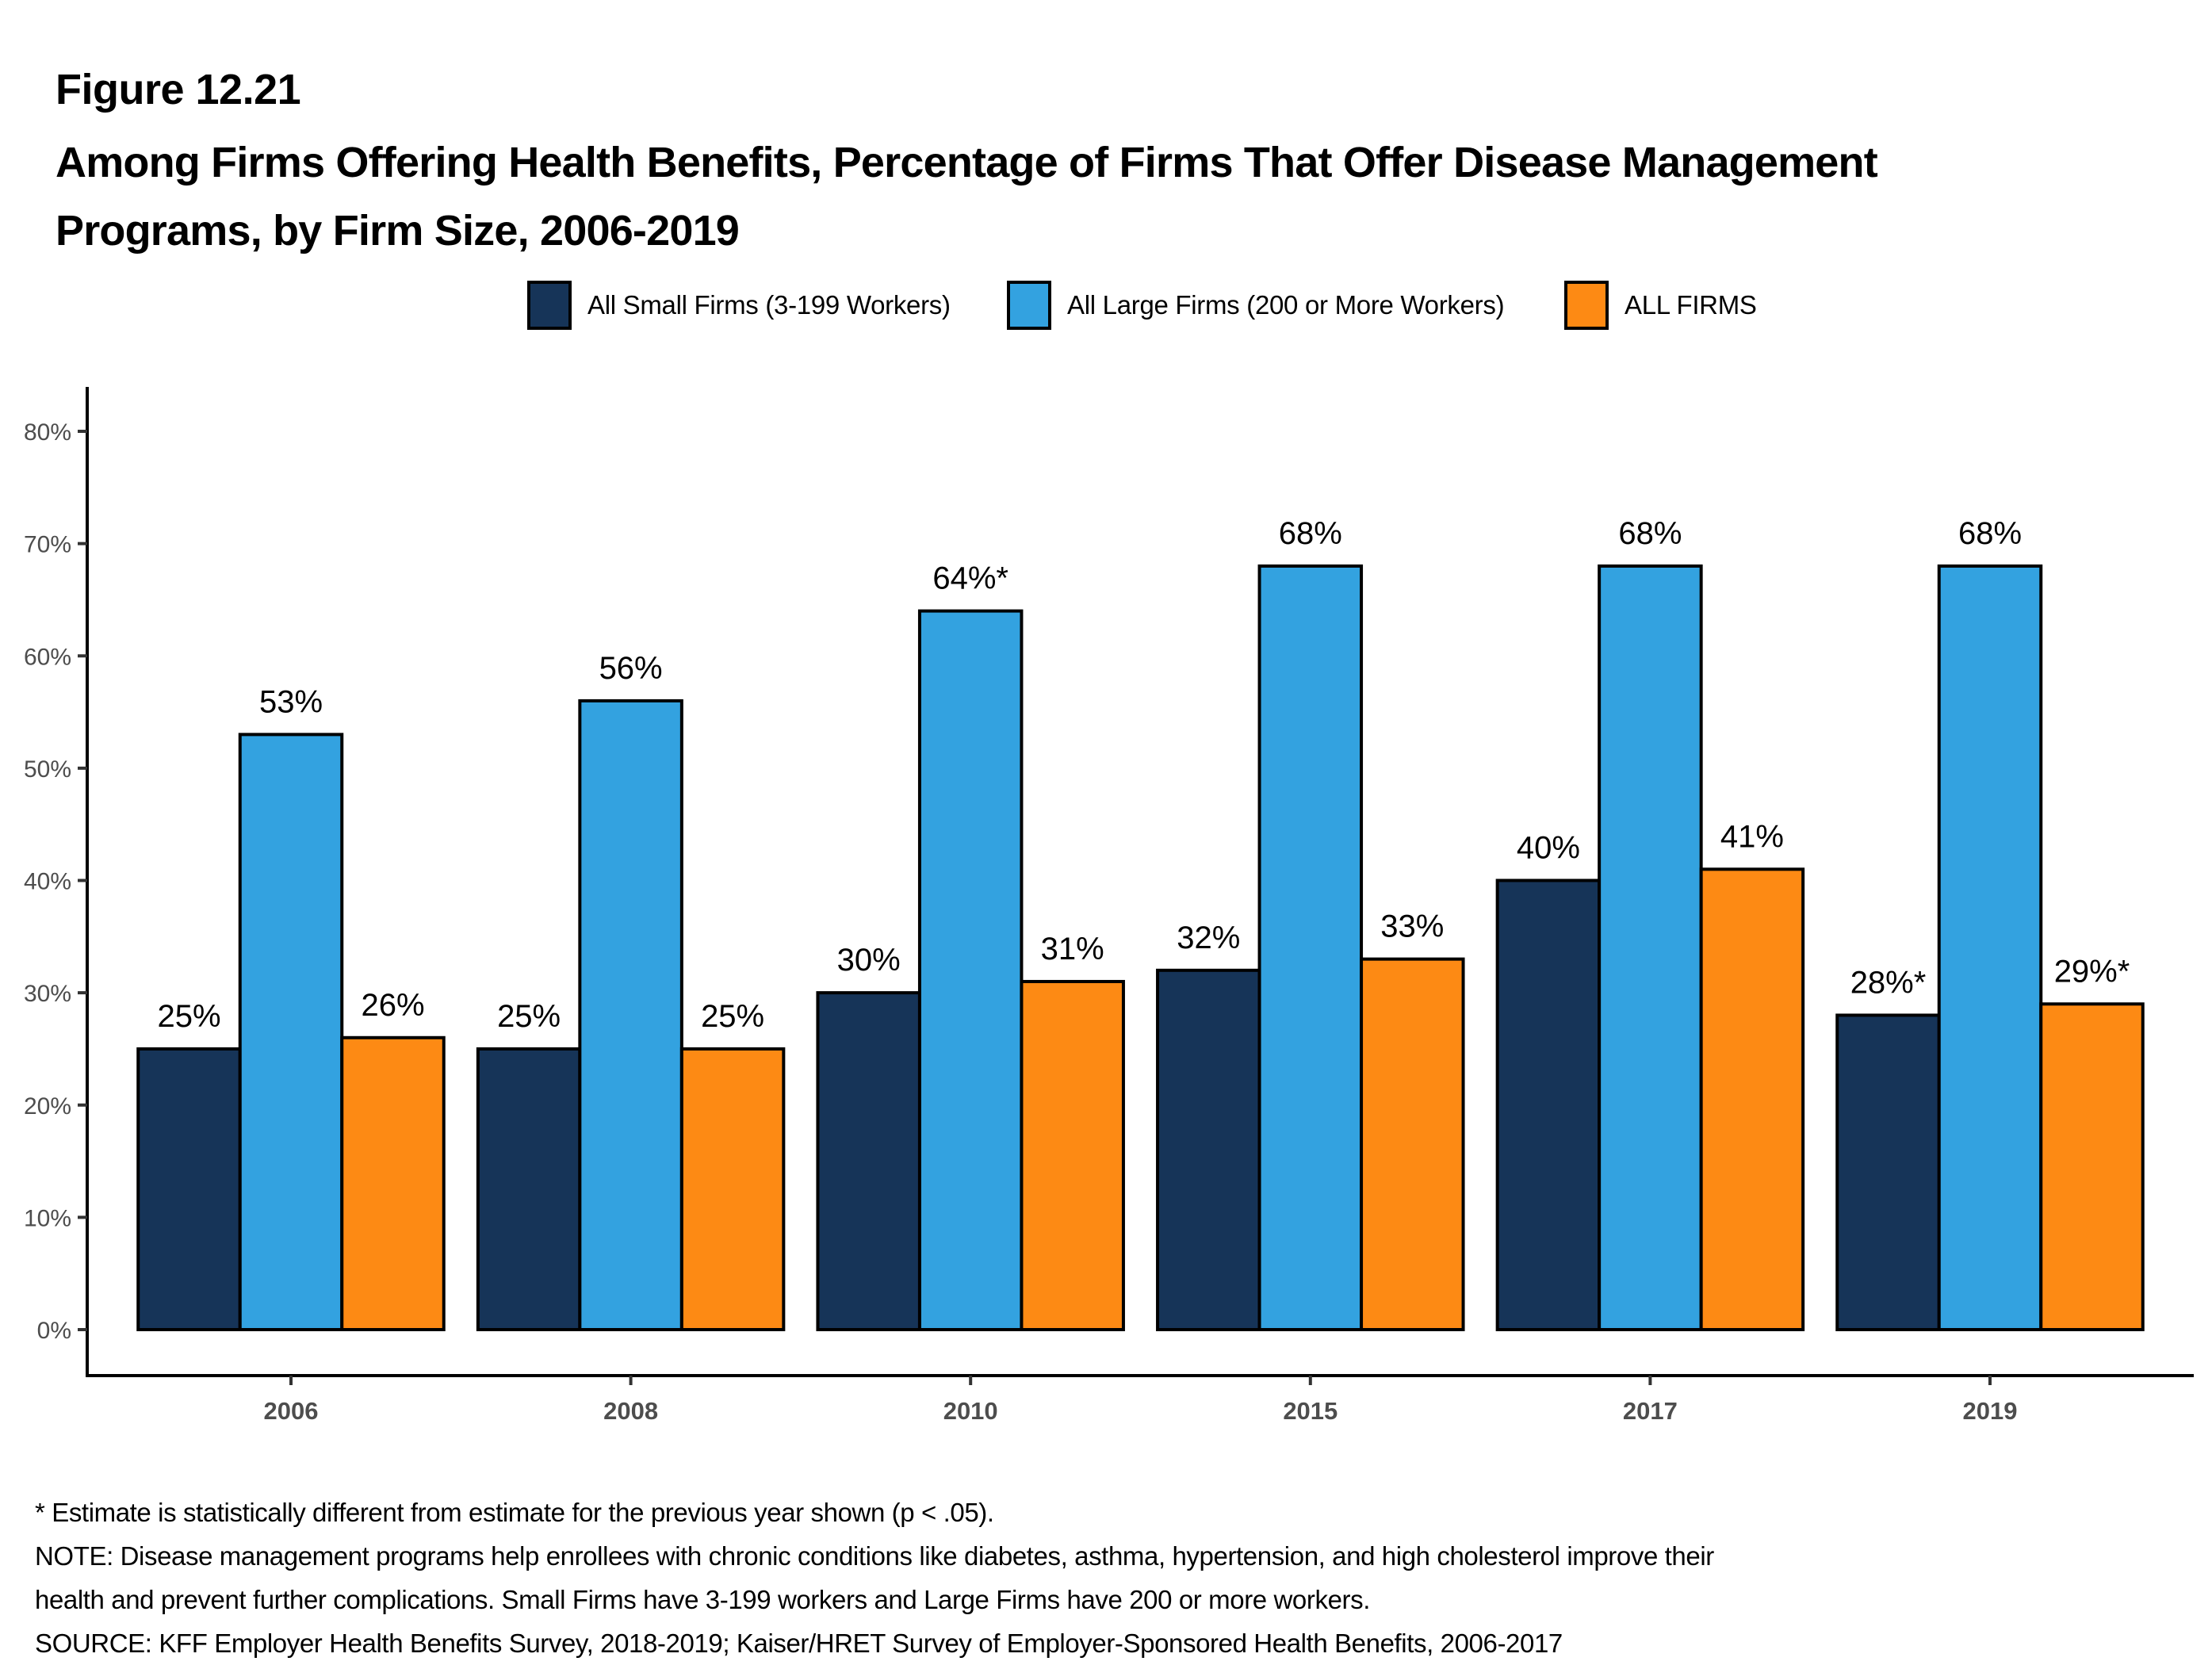 The width and height of the screenshot is (2212, 1665). I want to click on x-tick-label: 2008, so click(631, 1411).